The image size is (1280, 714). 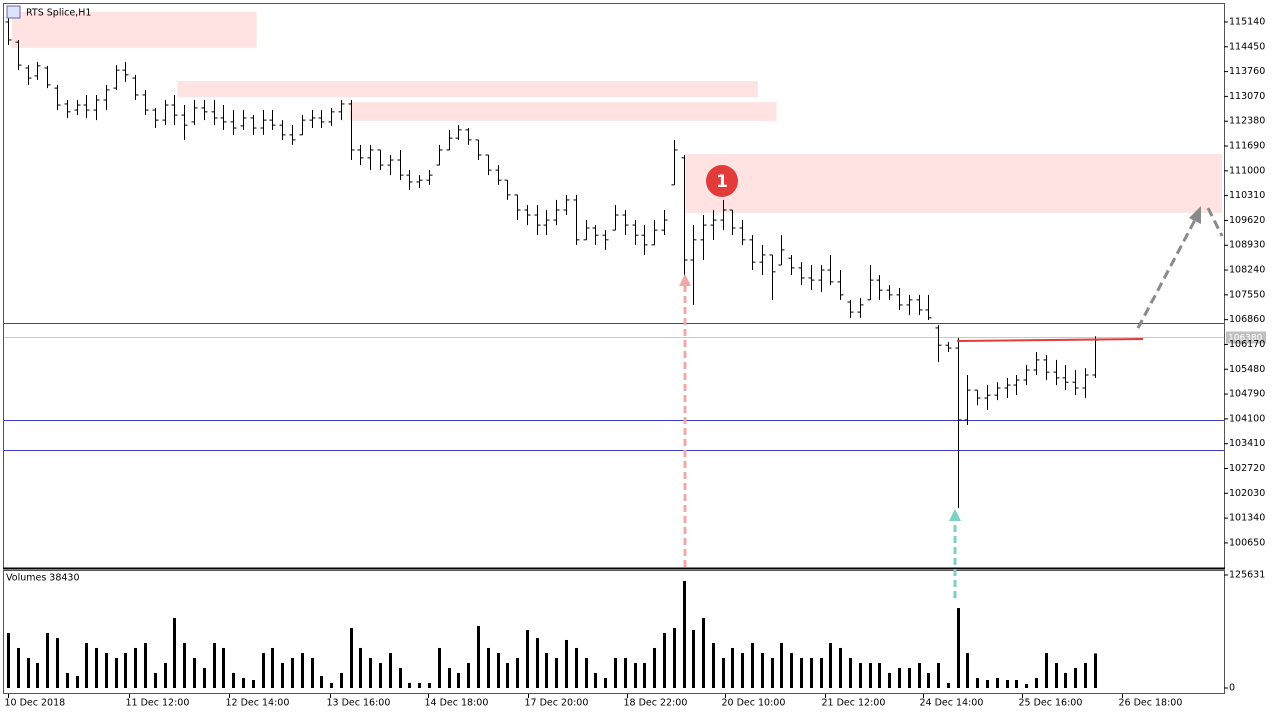 I want to click on last-price-box, so click(x=1246, y=337).